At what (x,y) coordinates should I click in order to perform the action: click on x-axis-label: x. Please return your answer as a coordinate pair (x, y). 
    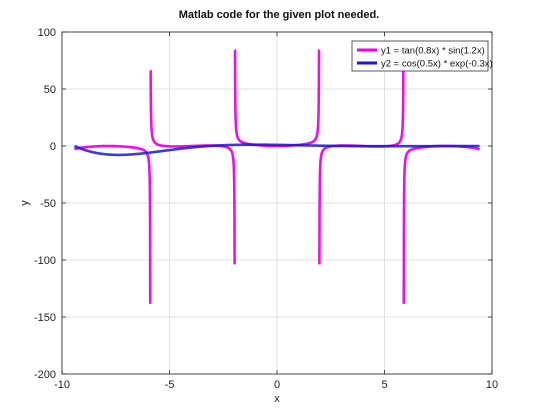
    Looking at the image, I should click on (277, 399).